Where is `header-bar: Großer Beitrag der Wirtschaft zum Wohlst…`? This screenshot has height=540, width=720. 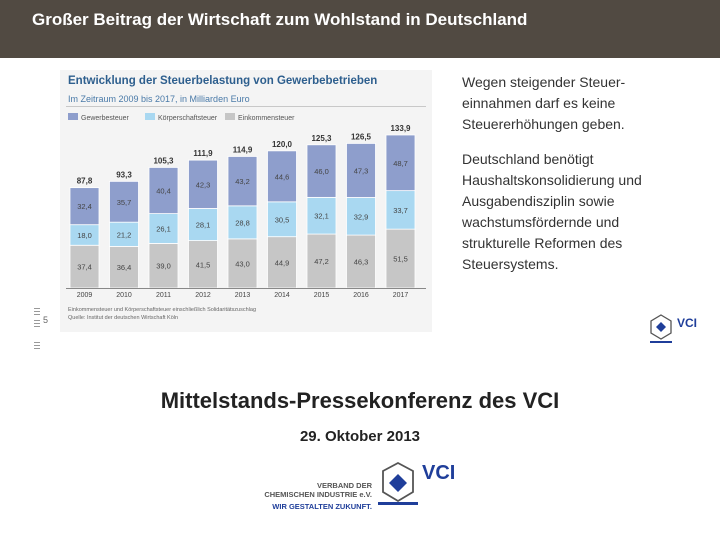
header-bar: Großer Beitrag der Wirtschaft zum Wohlst… is located at coordinates (360, 29).